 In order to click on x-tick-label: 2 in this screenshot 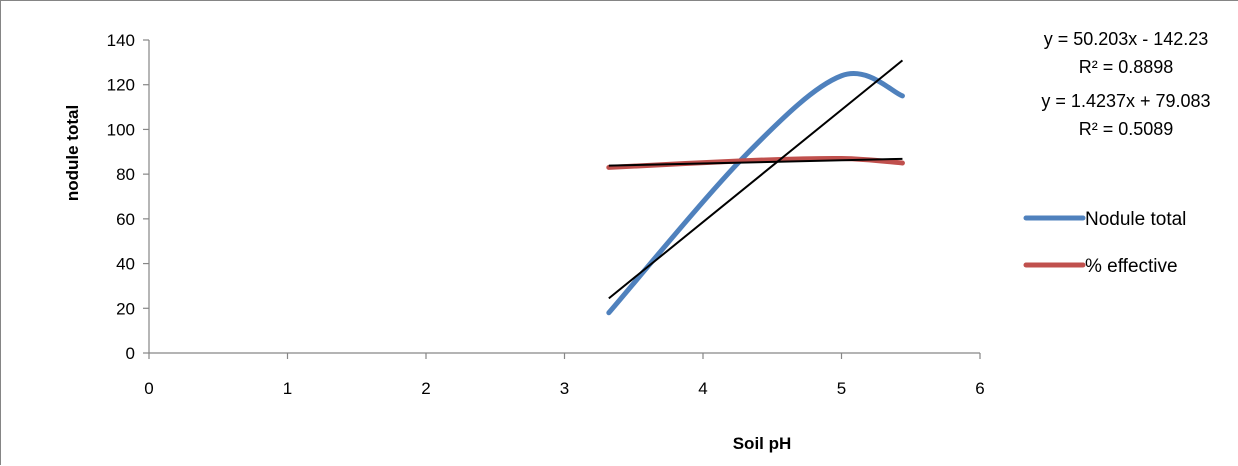, I will do `click(425, 388)`.